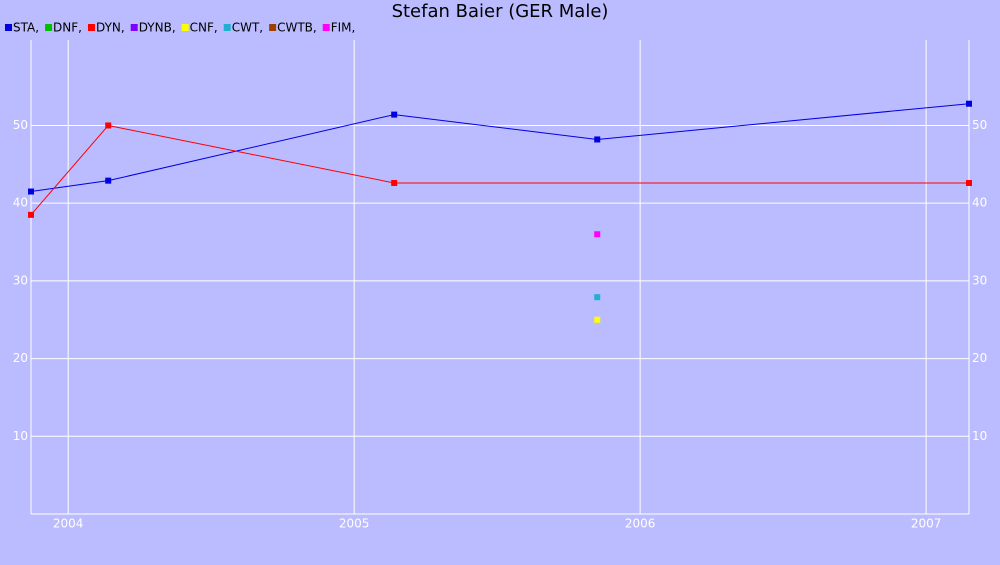 The height and width of the screenshot is (565, 1000). What do you see at coordinates (68, 524) in the screenshot?
I see `x-tick-label: 2004` at bounding box center [68, 524].